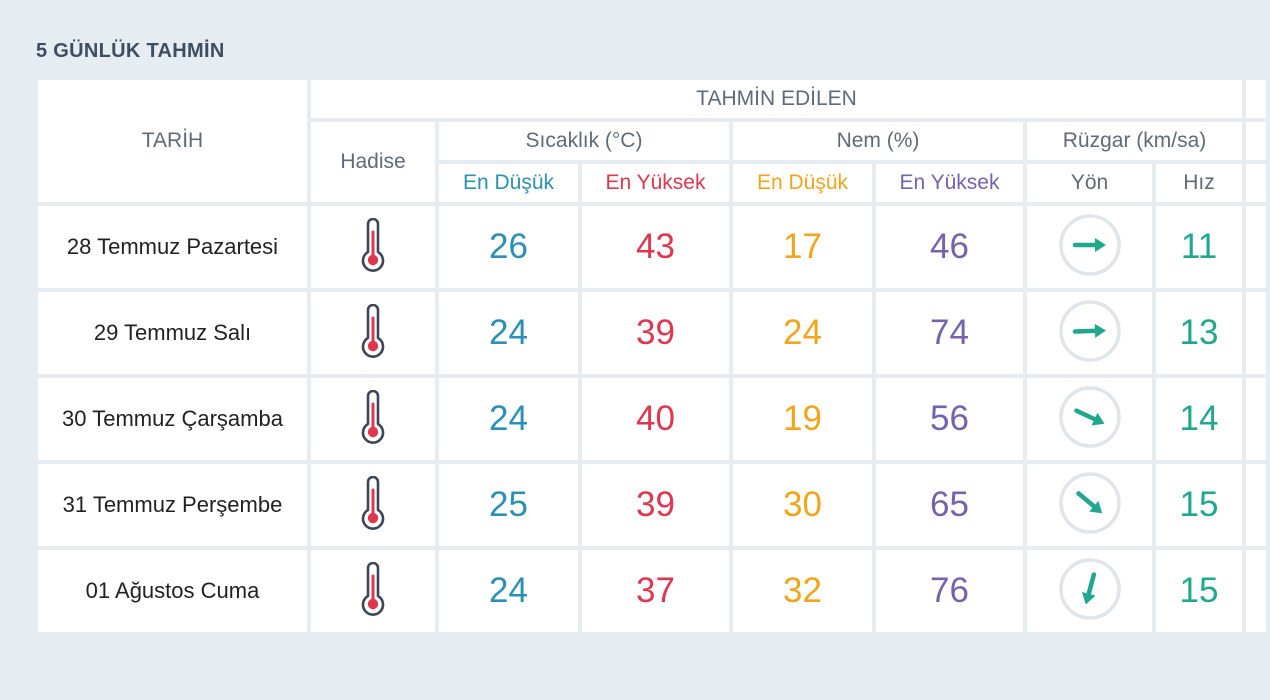  What do you see at coordinates (172, 505) in the screenshot?
I see `date-cell: 31 Temmuz Perşembe` at bounding box center [172, 505].